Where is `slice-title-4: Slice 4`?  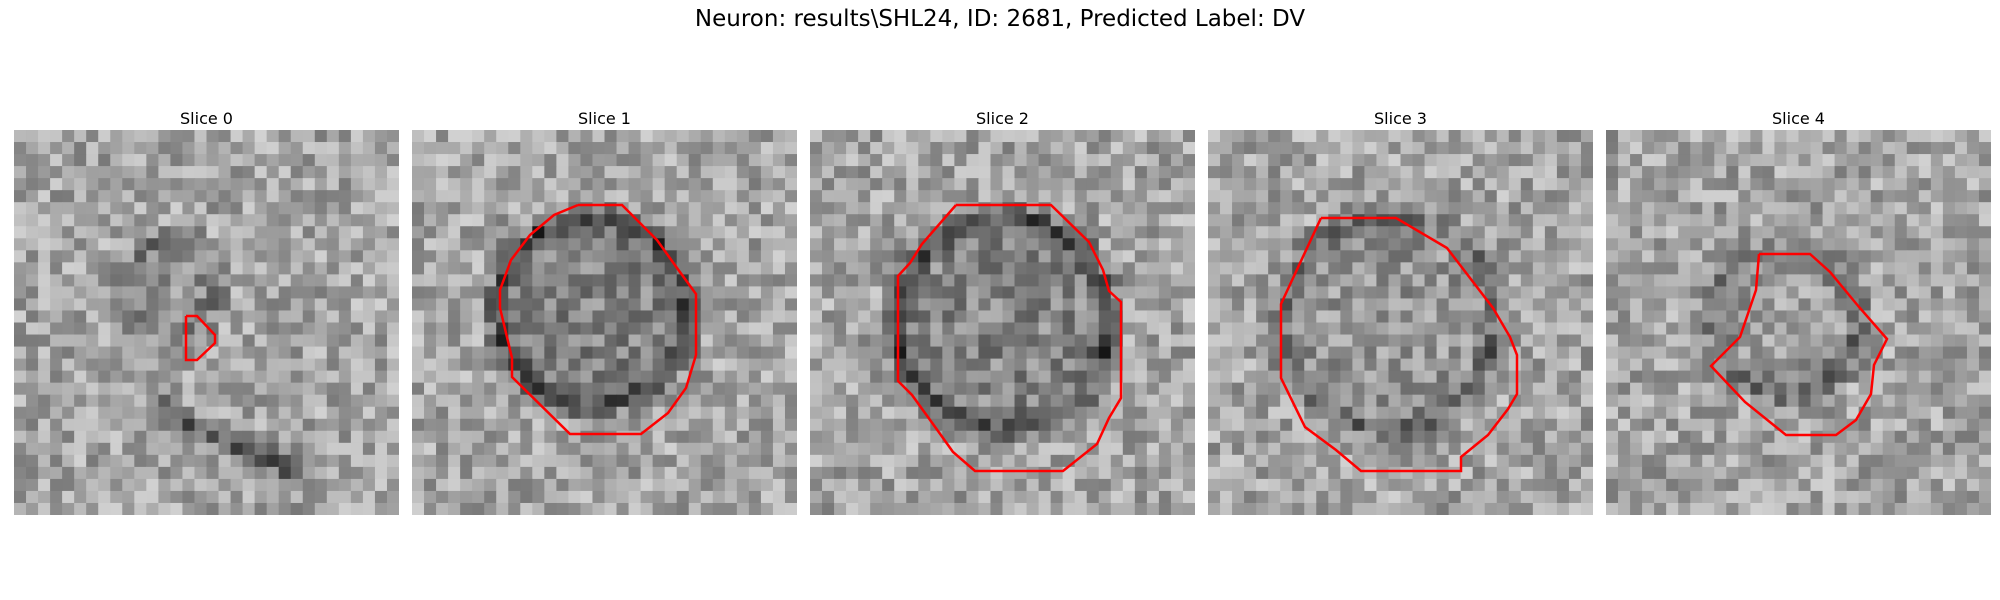 slice-title-4: Slice 4 is located at coordinates (1798, 119).